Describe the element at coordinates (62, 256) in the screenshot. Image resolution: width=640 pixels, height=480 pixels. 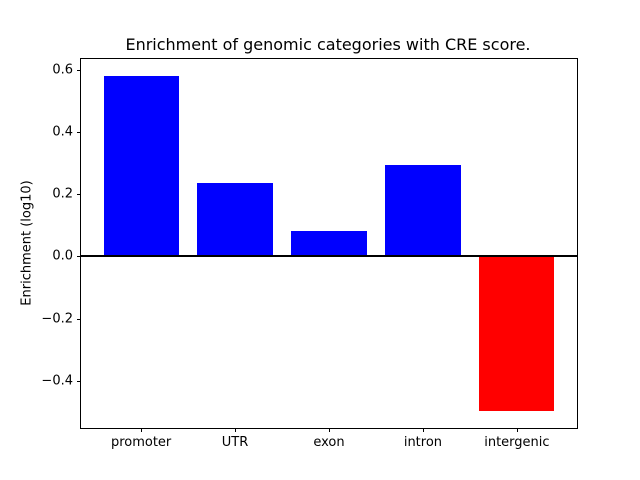
I see `y-tick-label: 0.0` at that location.